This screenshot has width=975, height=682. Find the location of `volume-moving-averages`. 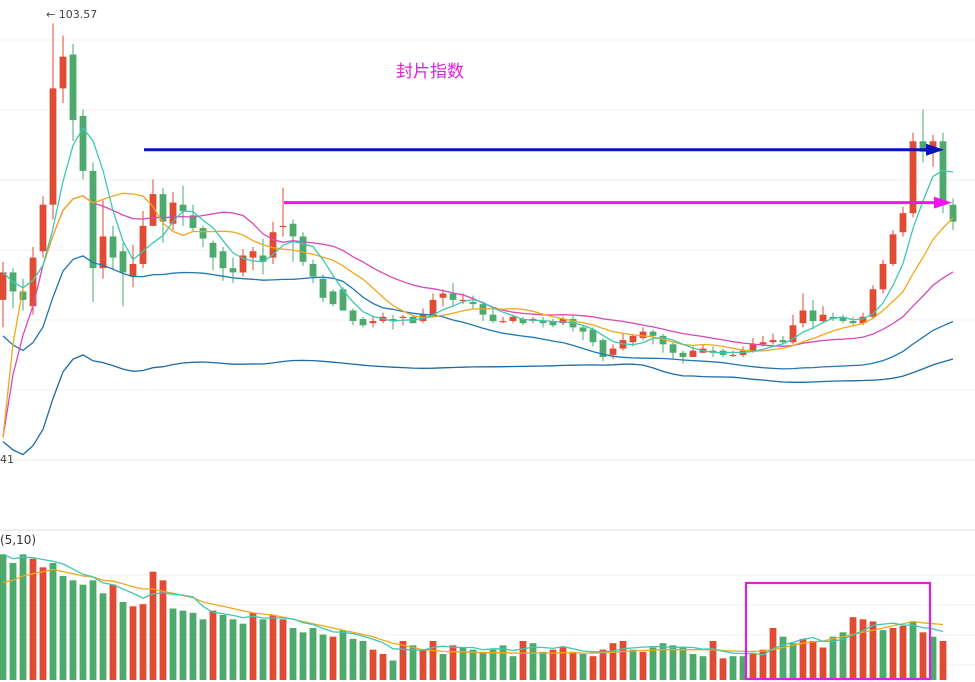

volume-moving-averages is located at coordinates (473, 604).